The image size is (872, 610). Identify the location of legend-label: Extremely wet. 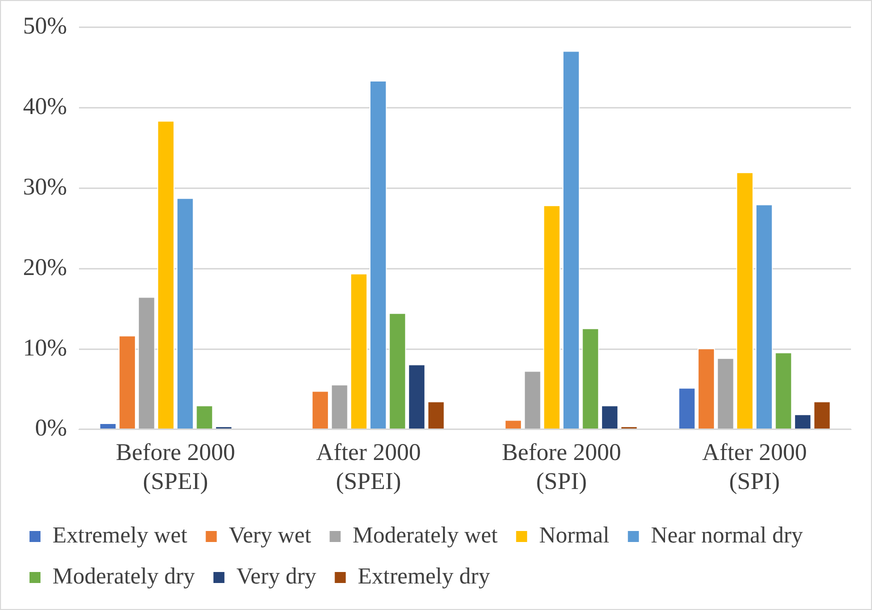
(120, 535).